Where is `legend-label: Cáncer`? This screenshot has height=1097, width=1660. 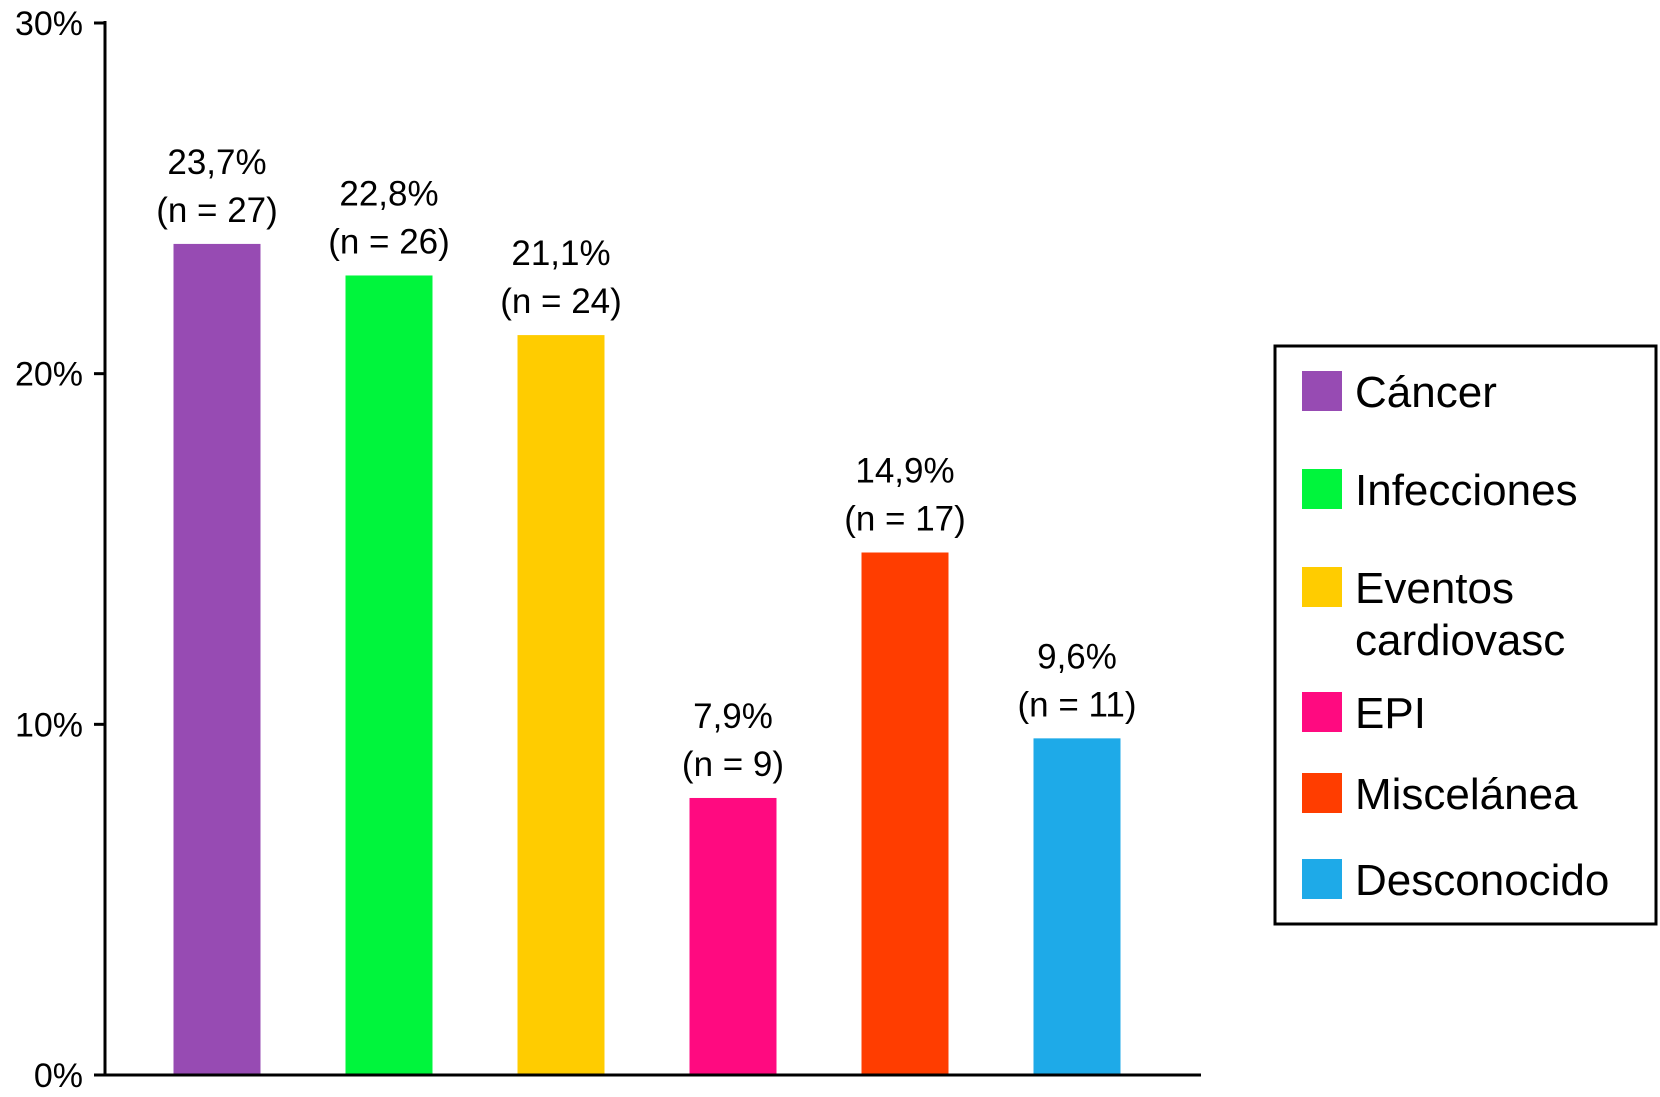 legend-label: Cáncer is located at coordinates (1426, 392).